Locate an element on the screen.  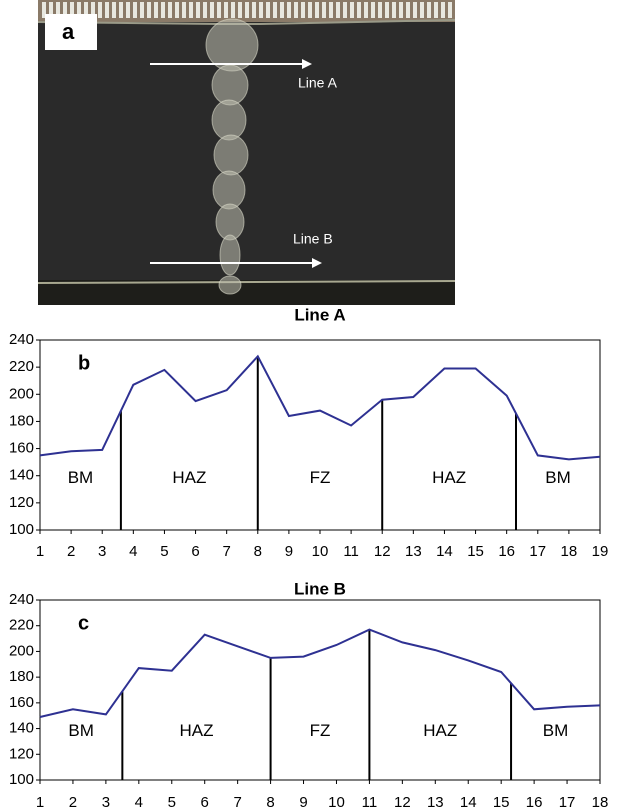
x-tick-label: 18 is located at coordinates (569, 551).